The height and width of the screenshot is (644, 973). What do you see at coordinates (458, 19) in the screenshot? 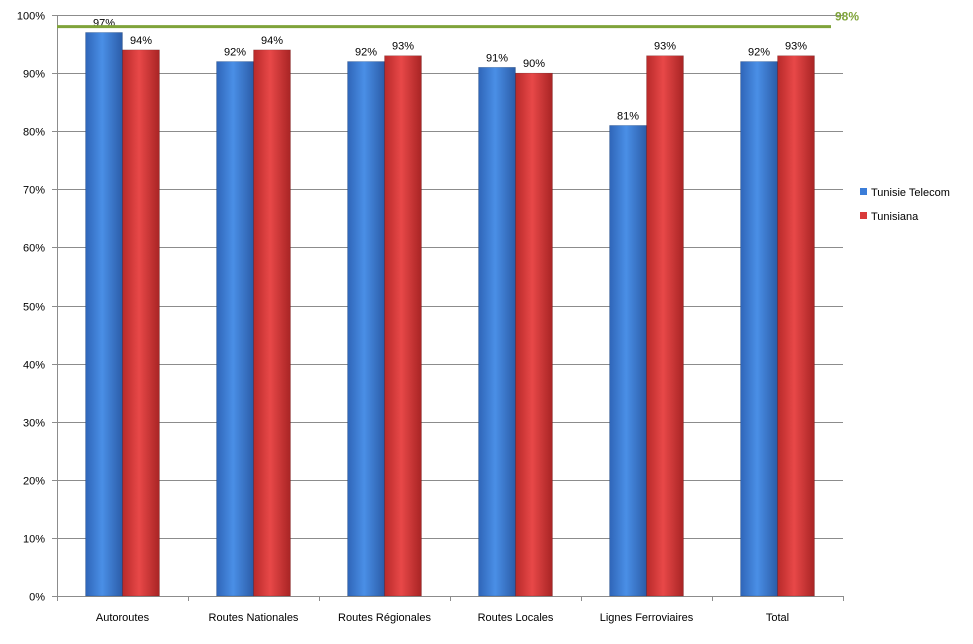
I see `target-line-group: 98%` at bounding box center [458, 19].